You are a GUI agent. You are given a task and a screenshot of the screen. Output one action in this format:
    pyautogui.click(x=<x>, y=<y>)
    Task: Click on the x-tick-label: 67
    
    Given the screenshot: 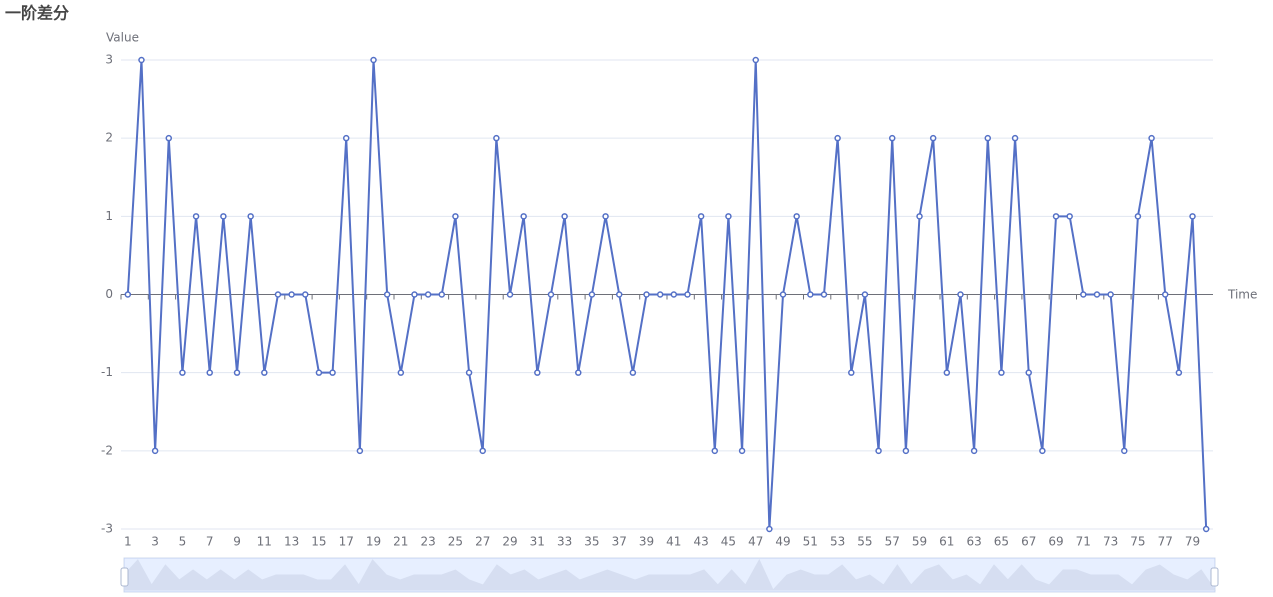 What is the action you would take?
    pyautogui.click(x=1028, y=542)
    